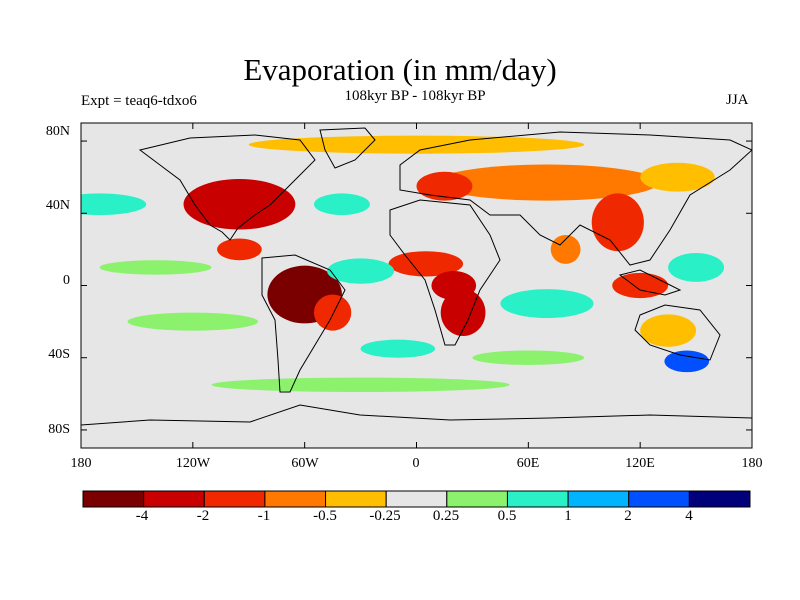 The image size is (800, 600). What do you see at coordinates (264, 516) in the screenshot?
I see `colorbar-label-3: -1` at bounding box center [264, 516].